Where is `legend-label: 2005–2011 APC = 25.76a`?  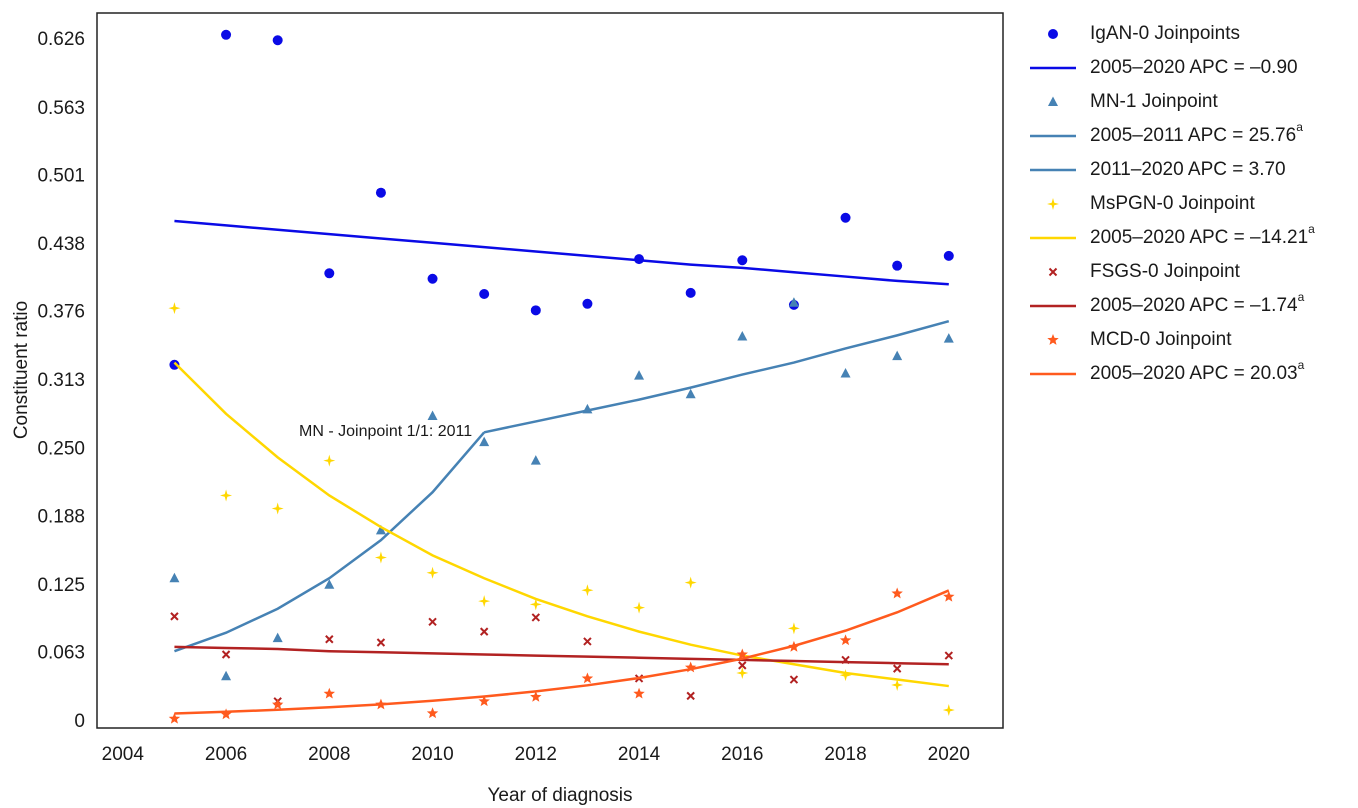 legend-label: 2005–2011 APC = 25.76a is located at coordinates (1196, 133).